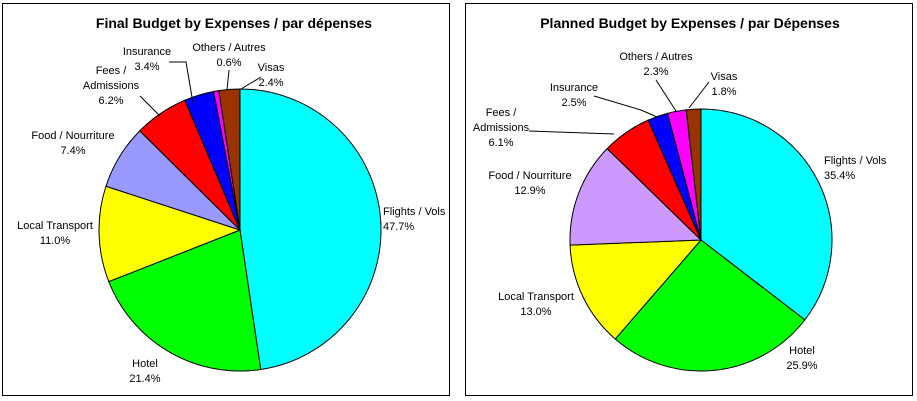  What do you see at coordinates (636, 196) in the screenshot?
I see `pie-slice-food-nourriture` at bounding box center [636, 196].